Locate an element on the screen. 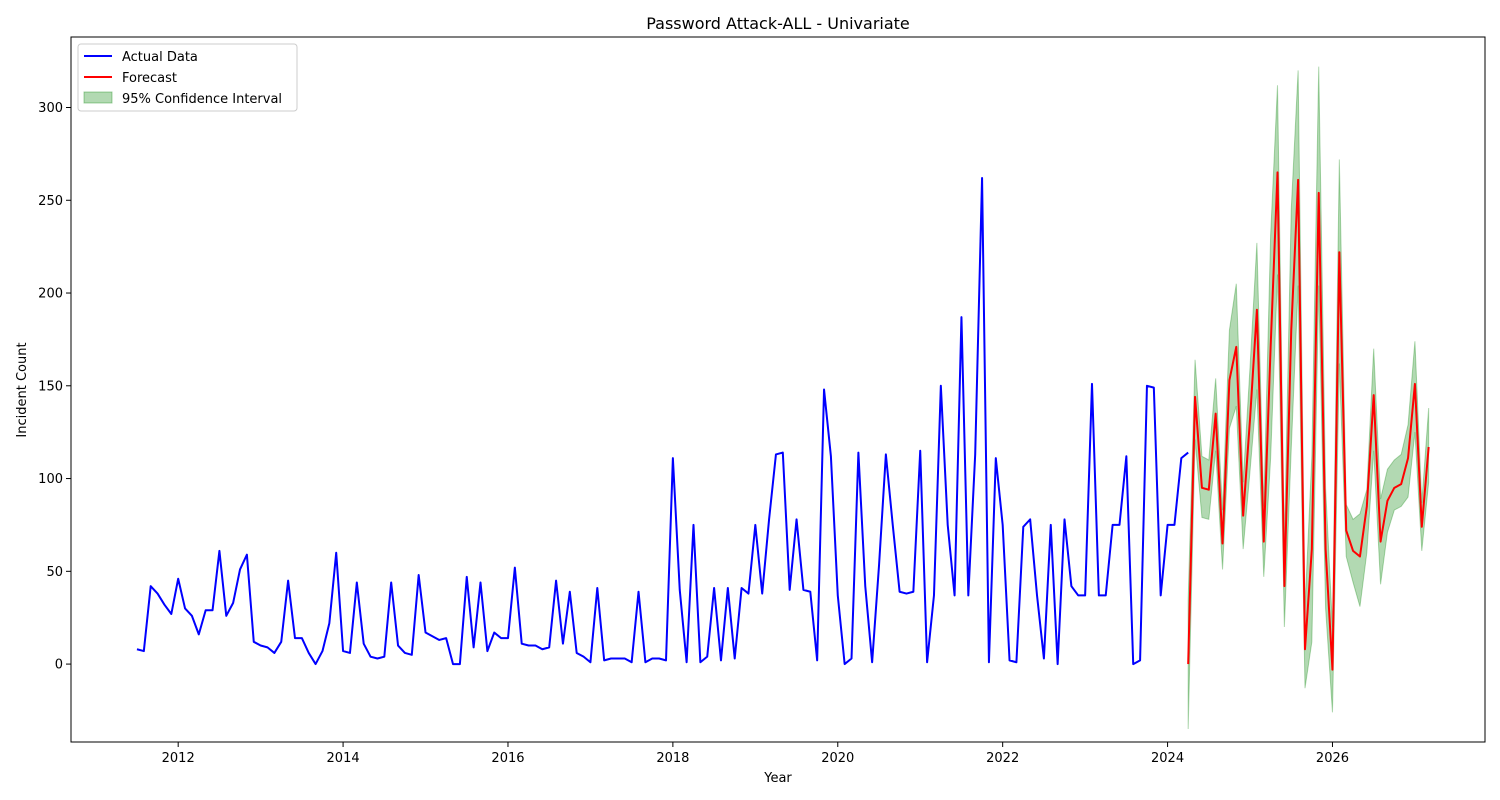  forecast-series-layer is located at coordinates (1308, 421).